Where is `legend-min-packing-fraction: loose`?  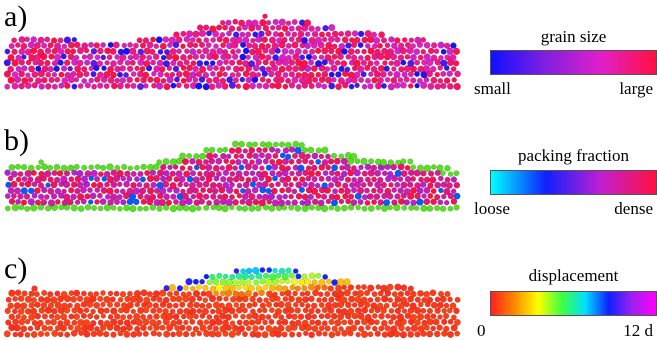
legend-min-packing-fraction: loose is located at coordinates (492, 208).